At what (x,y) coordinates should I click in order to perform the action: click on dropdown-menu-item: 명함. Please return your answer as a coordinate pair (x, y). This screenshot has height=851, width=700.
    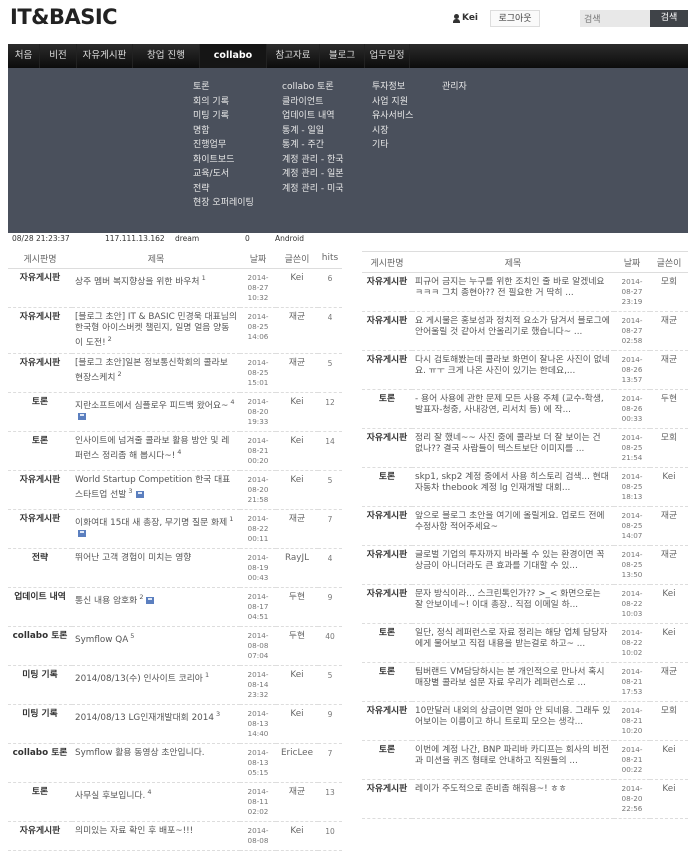
    Looking at the image, I should click on (201, 130).